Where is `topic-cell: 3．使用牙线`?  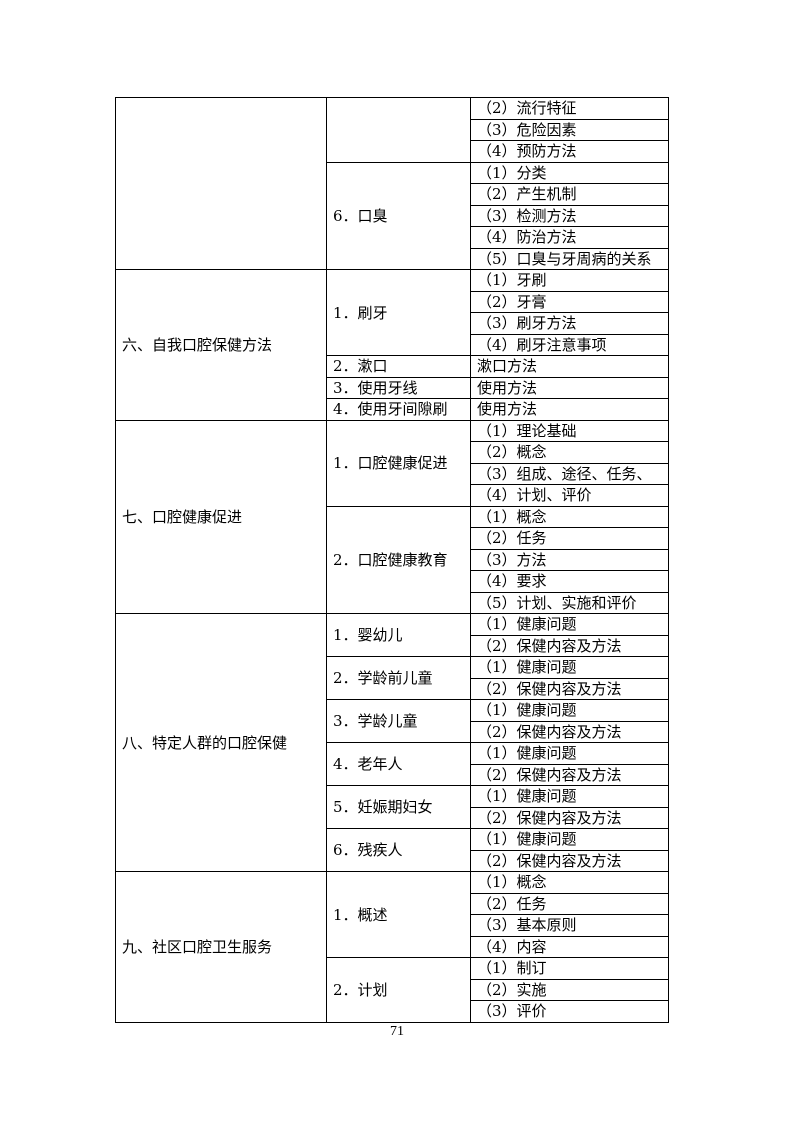
topic-cell: 3．使用牙线 is located at coordinates (398, 387).